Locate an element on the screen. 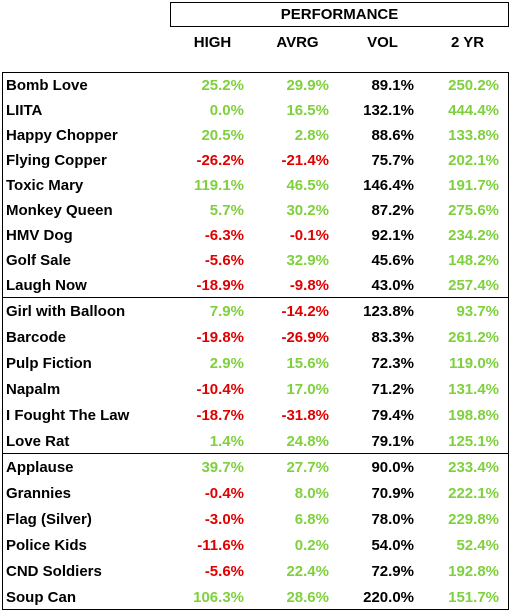 This screenshot has height=612, width=512. cell-value: 88.6% is located at coordinates (392, 135).